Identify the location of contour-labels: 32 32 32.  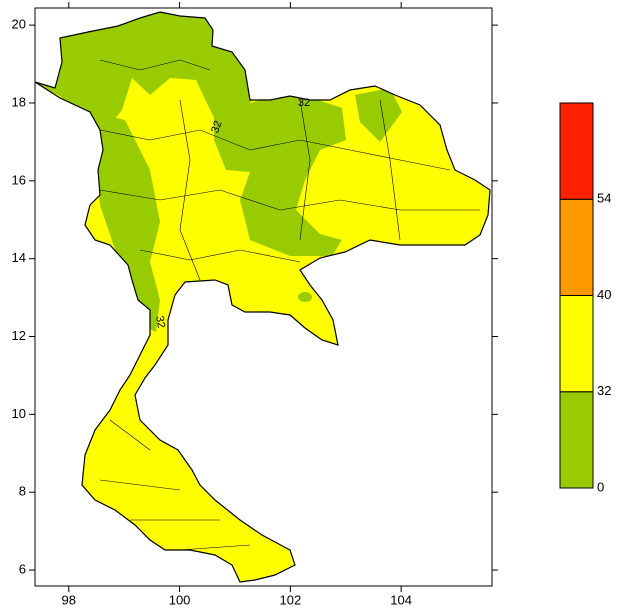
(231, 213).